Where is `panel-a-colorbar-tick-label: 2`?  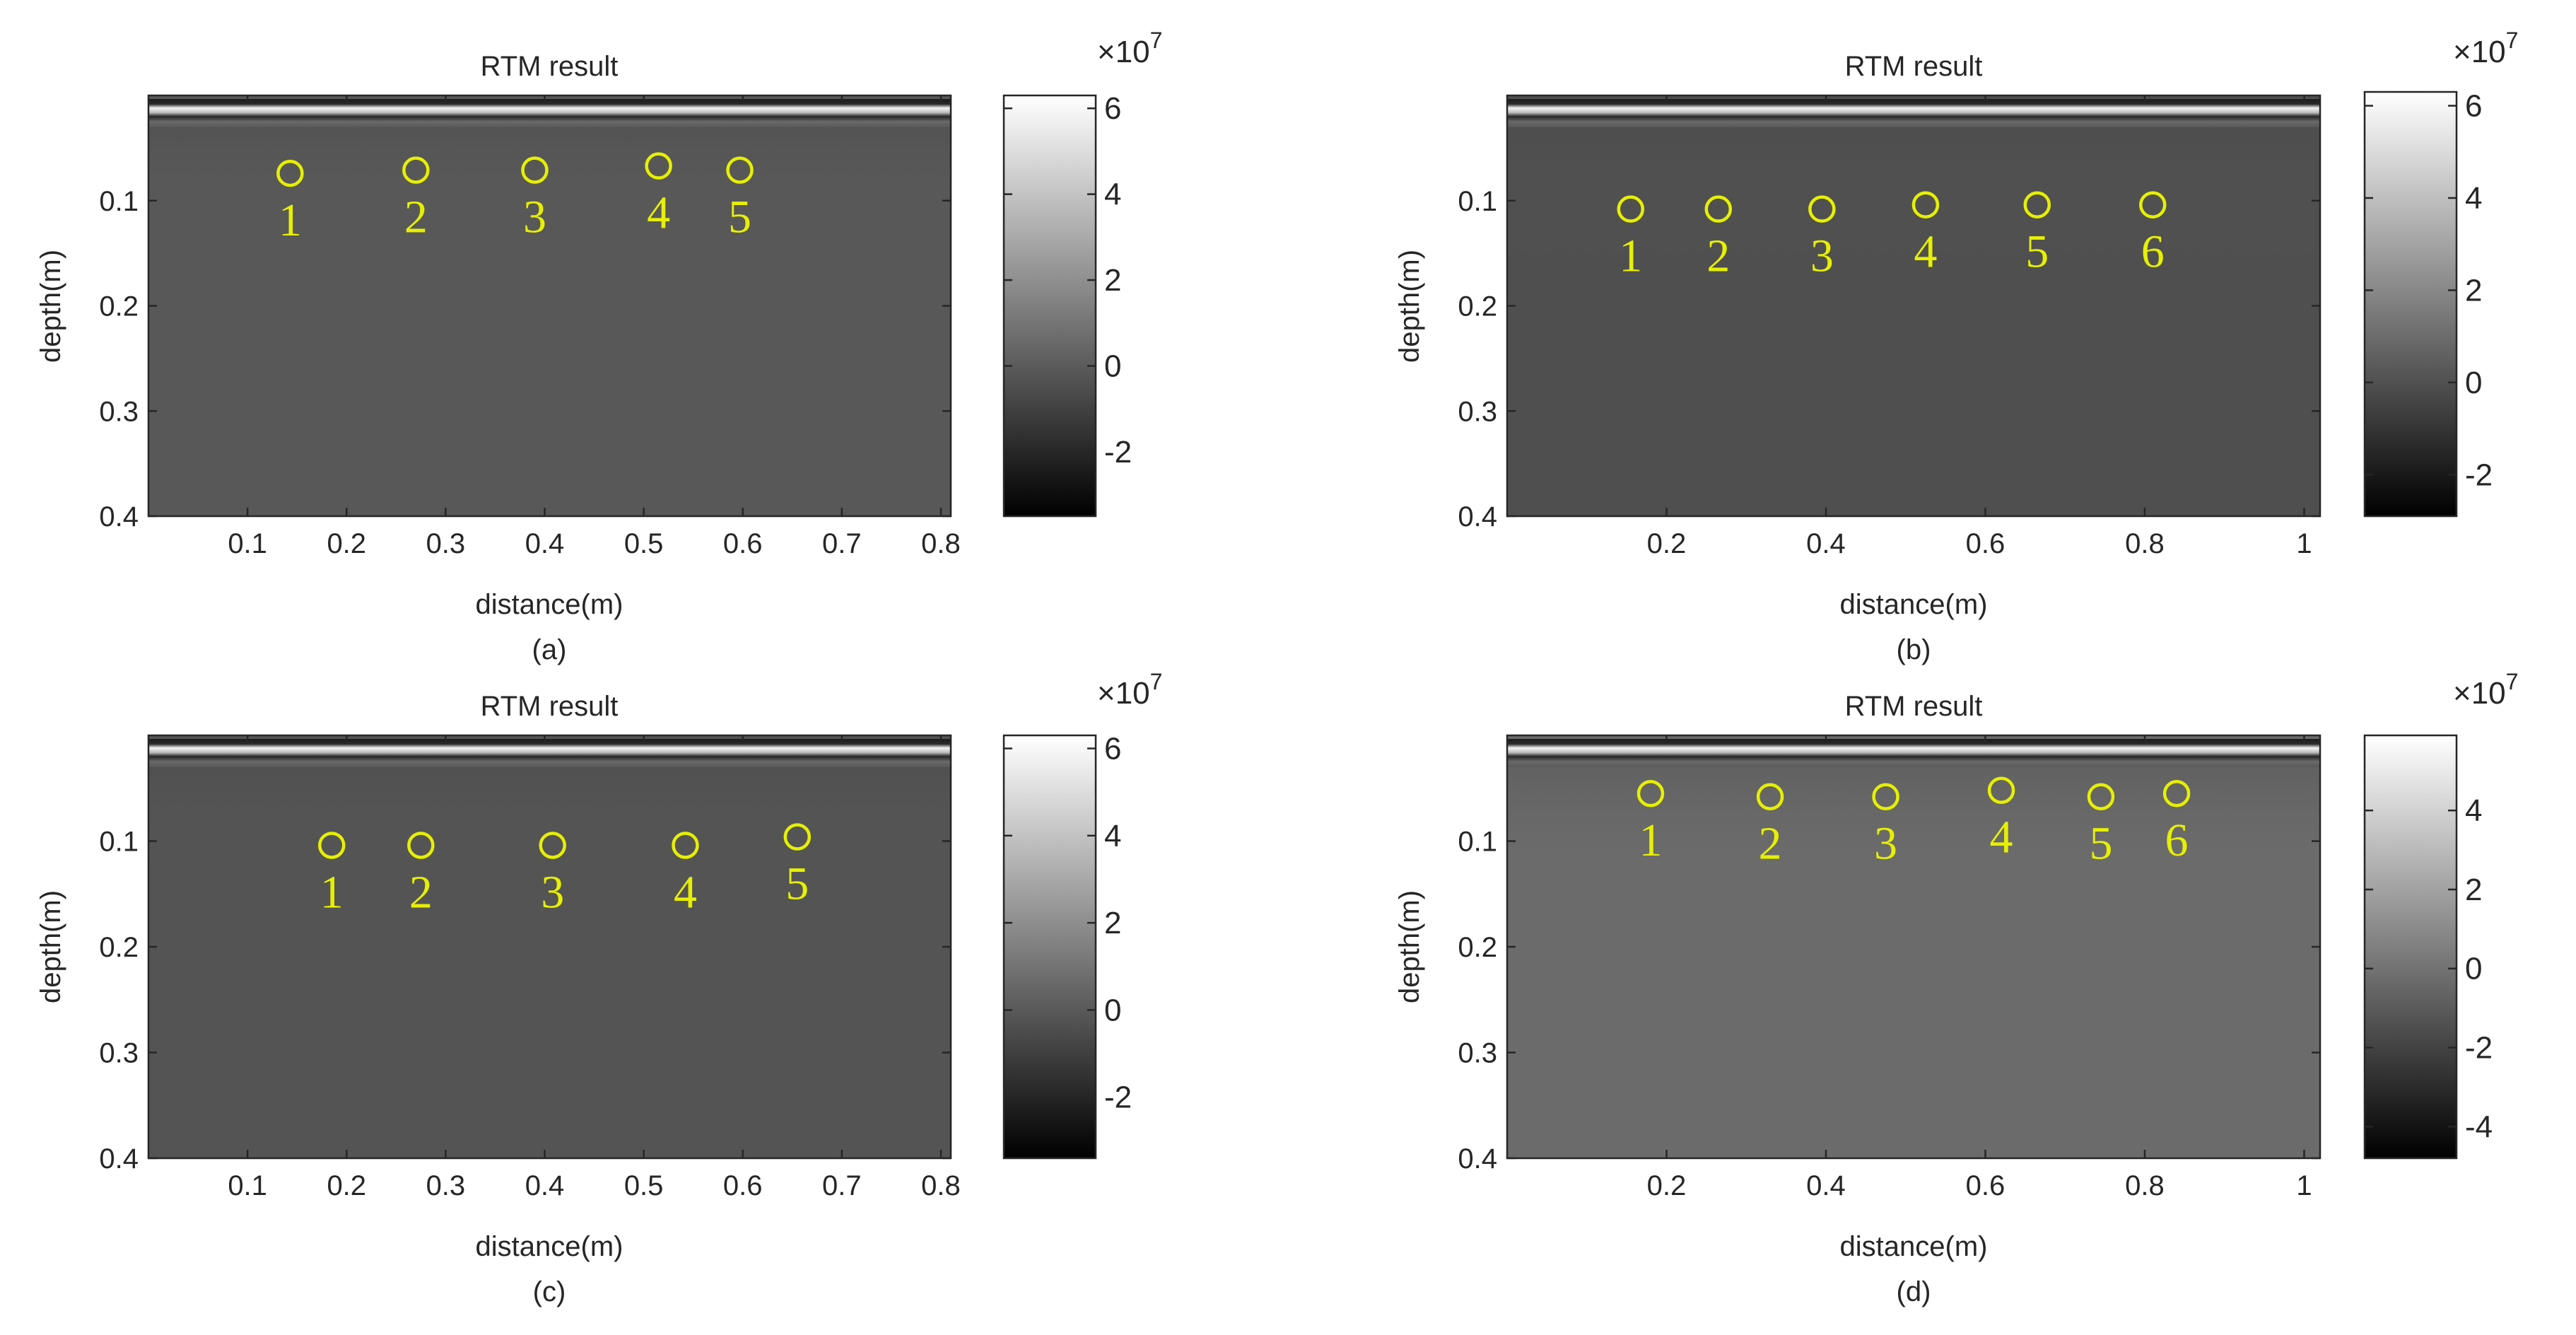 panel-a-colorbar-tick-label: 2 is located at coordinates (1112, 280).